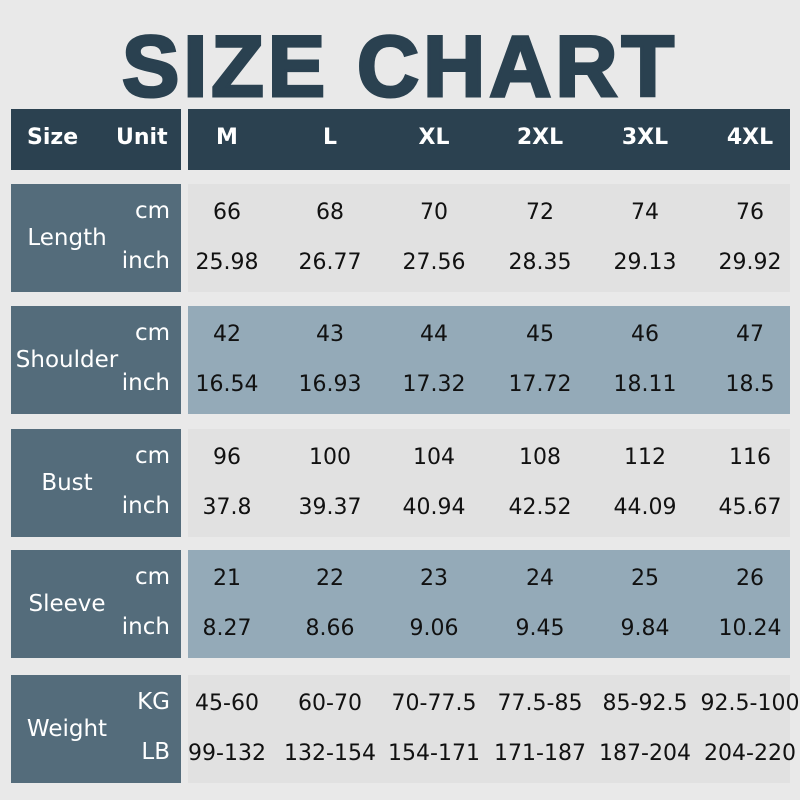  What do you see at coordinates (540, 212) in the screenshot?
I see `table-cell: 72` at bounding box center [540, 212].